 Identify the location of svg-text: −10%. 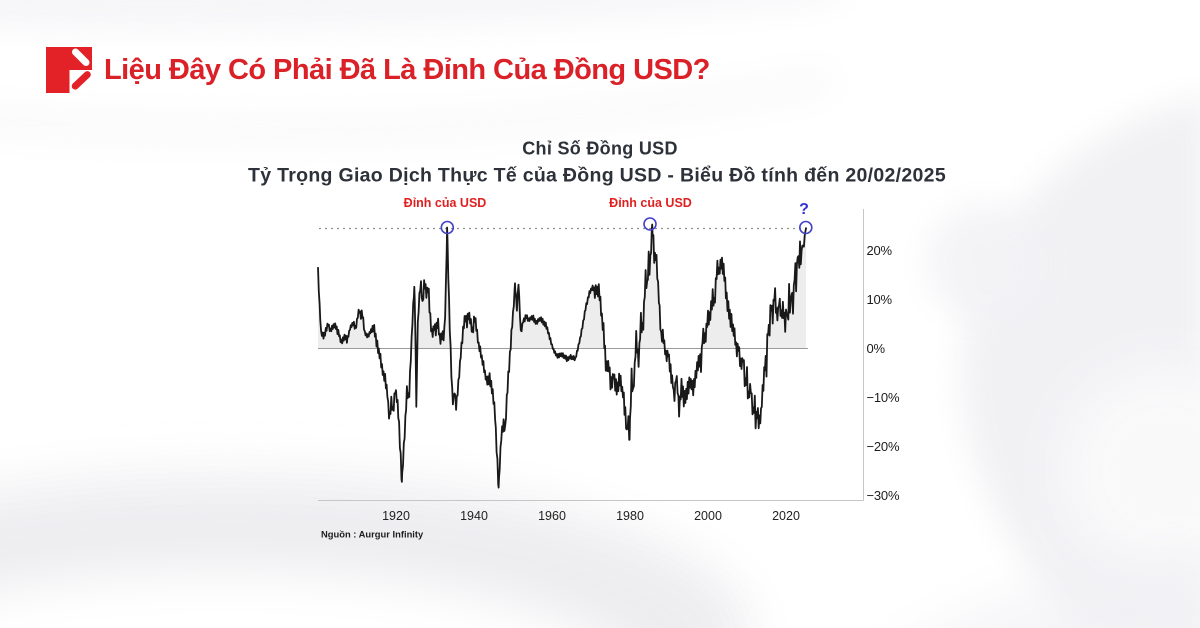
(883, 397).